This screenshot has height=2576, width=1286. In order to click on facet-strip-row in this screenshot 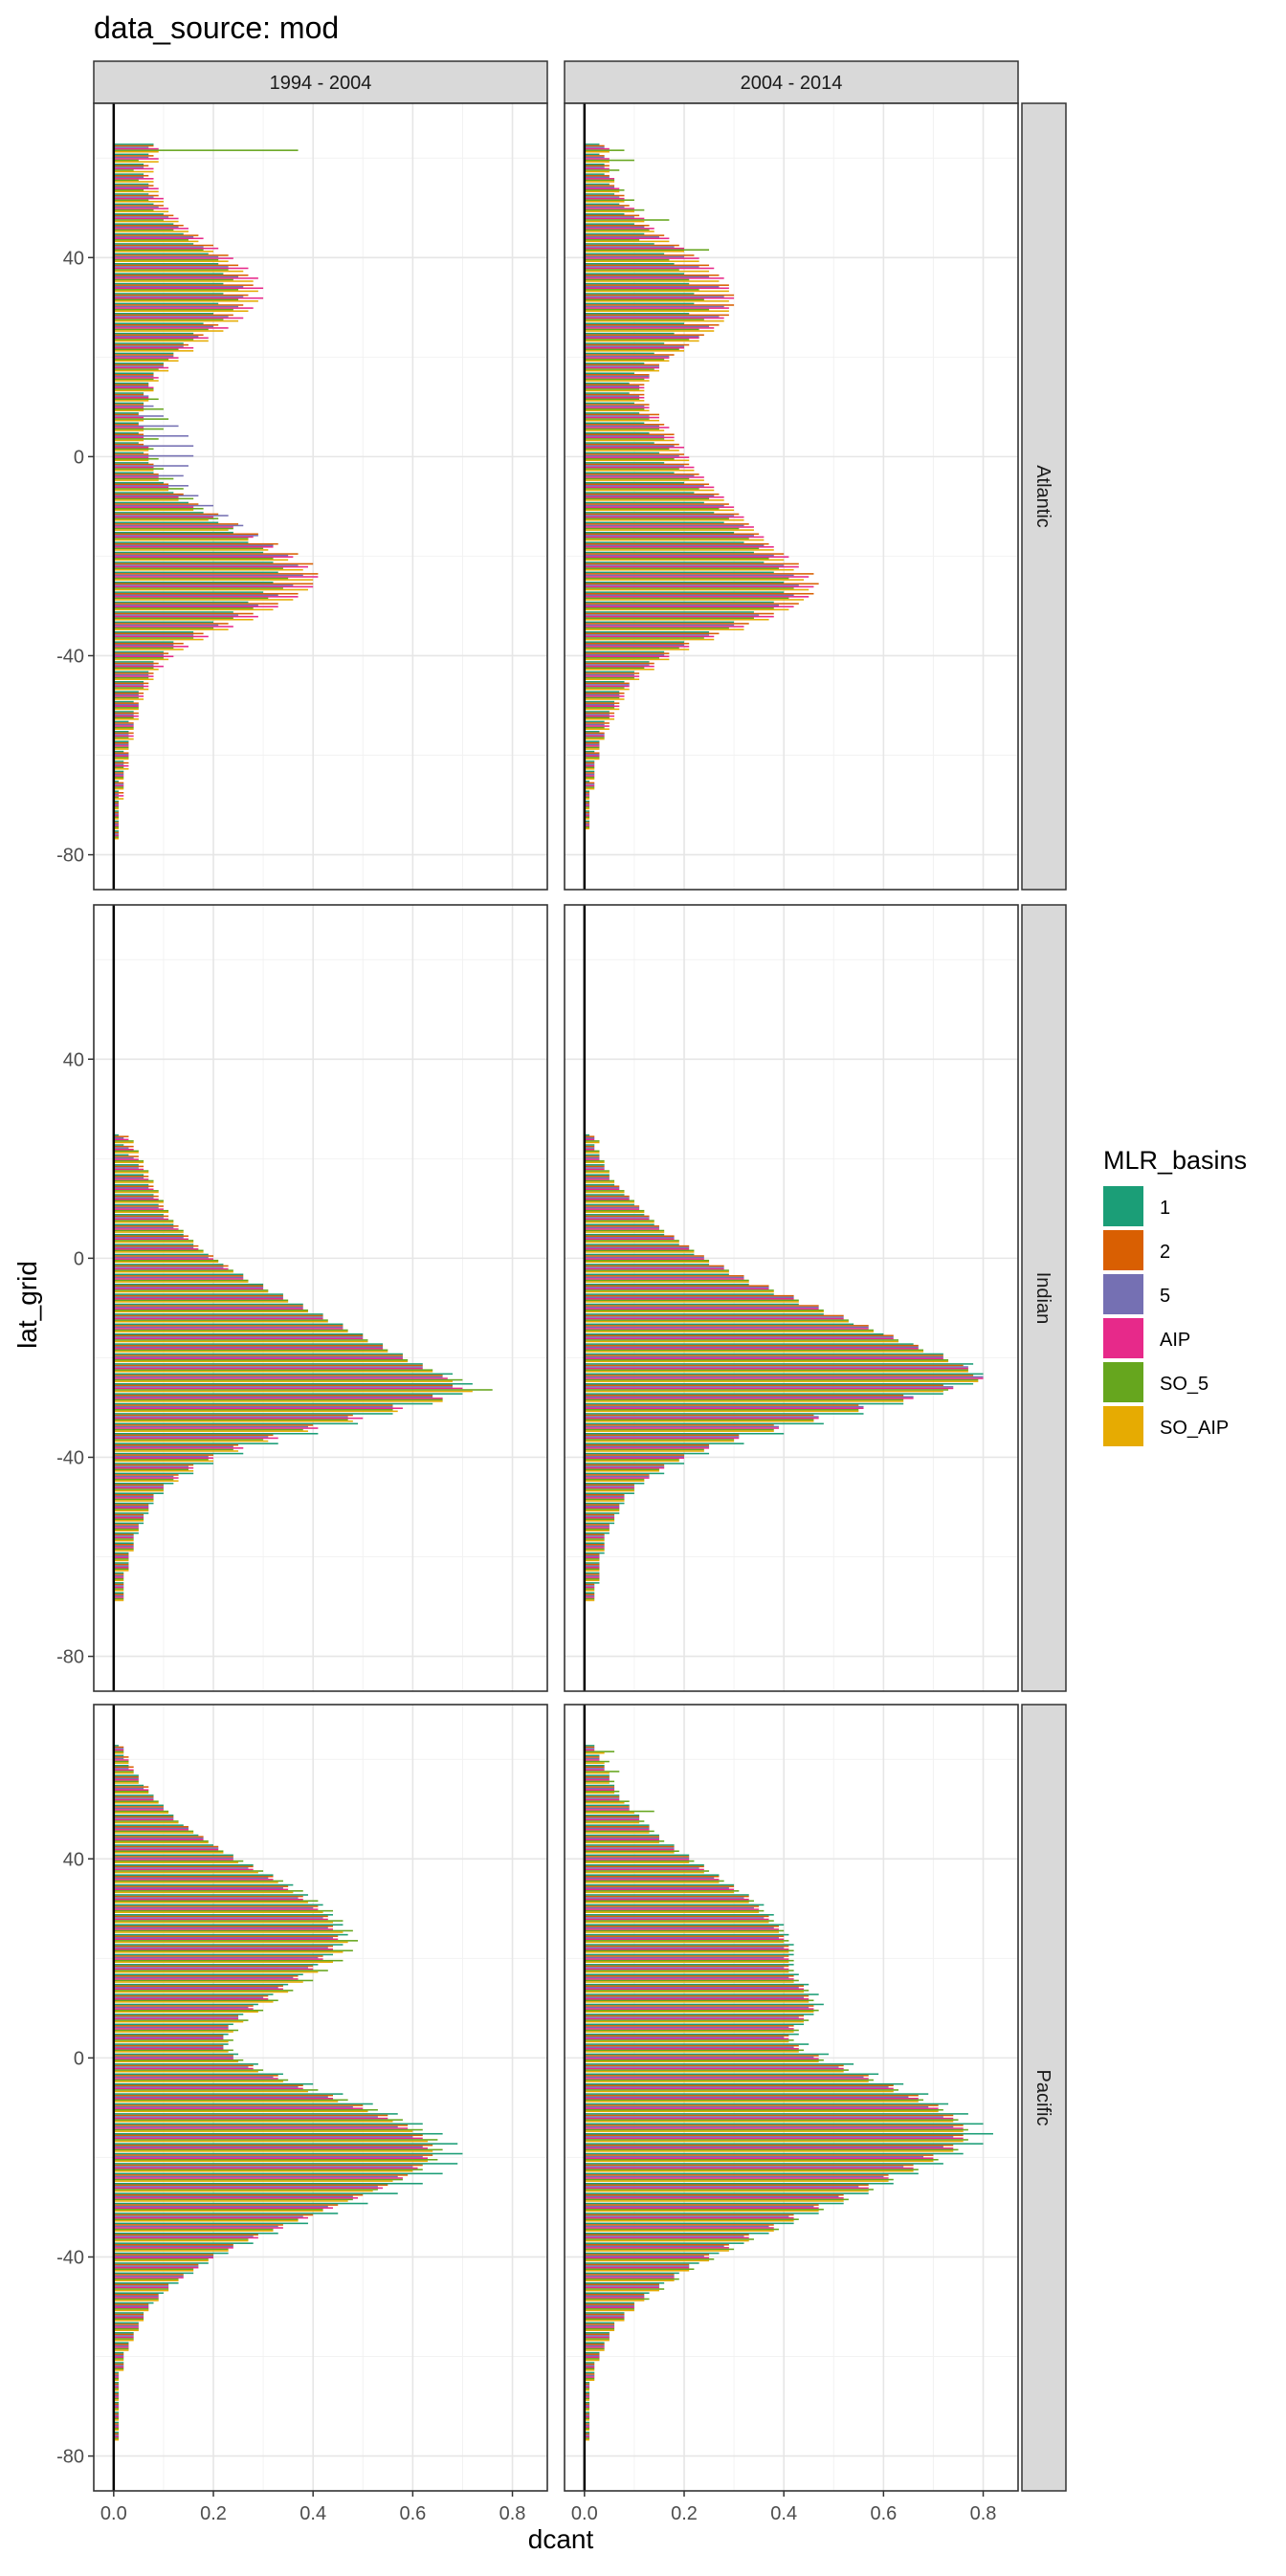, I will do `click(1044, 496)`.